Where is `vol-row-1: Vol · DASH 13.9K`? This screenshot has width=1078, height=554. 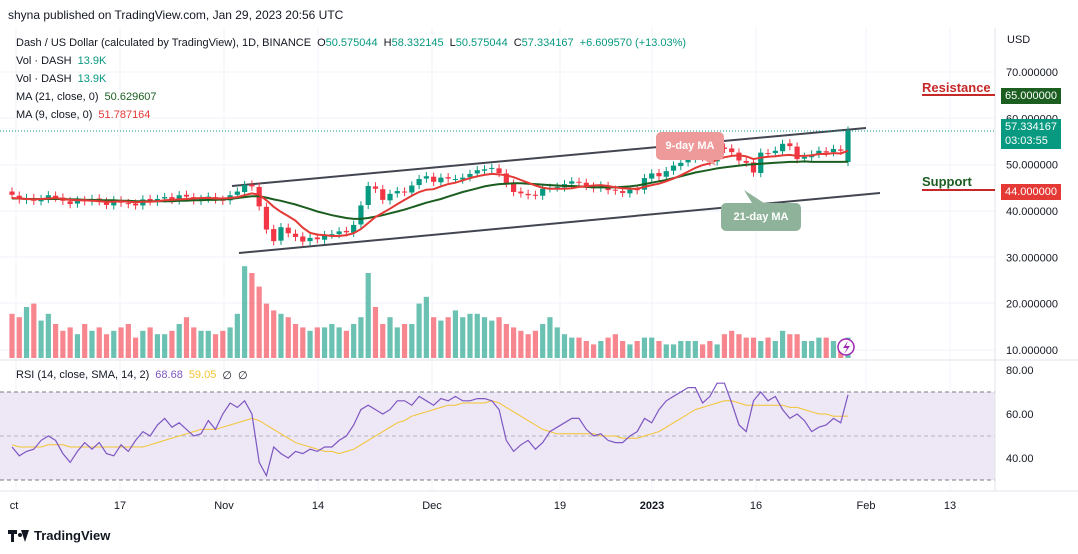
vol-row-1: Vol · DASH 13.9K is located at coordinates (351, 61).